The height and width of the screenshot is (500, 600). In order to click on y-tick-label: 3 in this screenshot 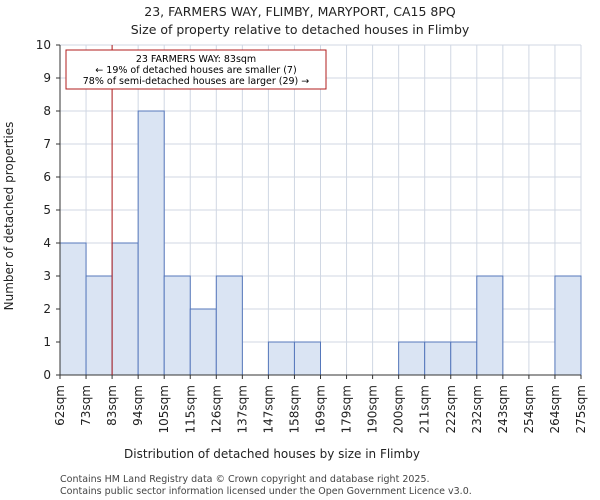, I will do `click(47, 276)`.